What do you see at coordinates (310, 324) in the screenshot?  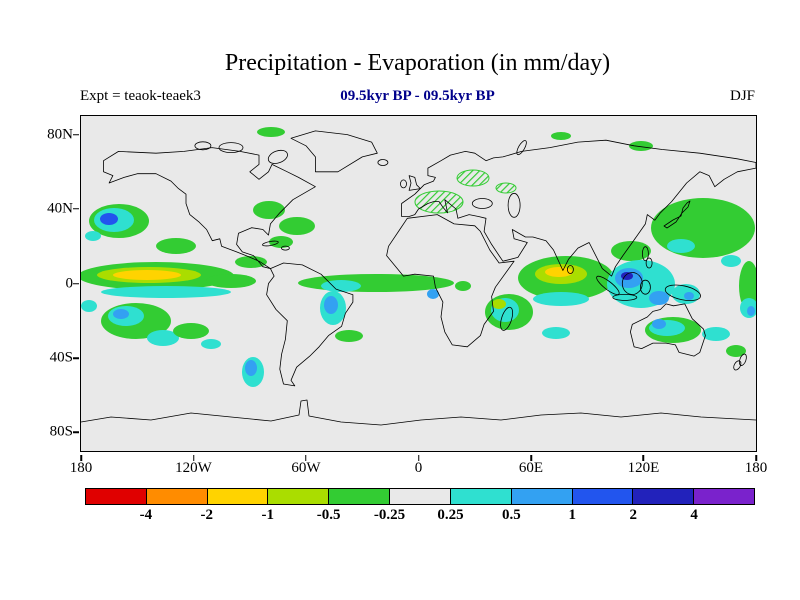 I see `coastline-south-america` at bounding box center [310, 324].